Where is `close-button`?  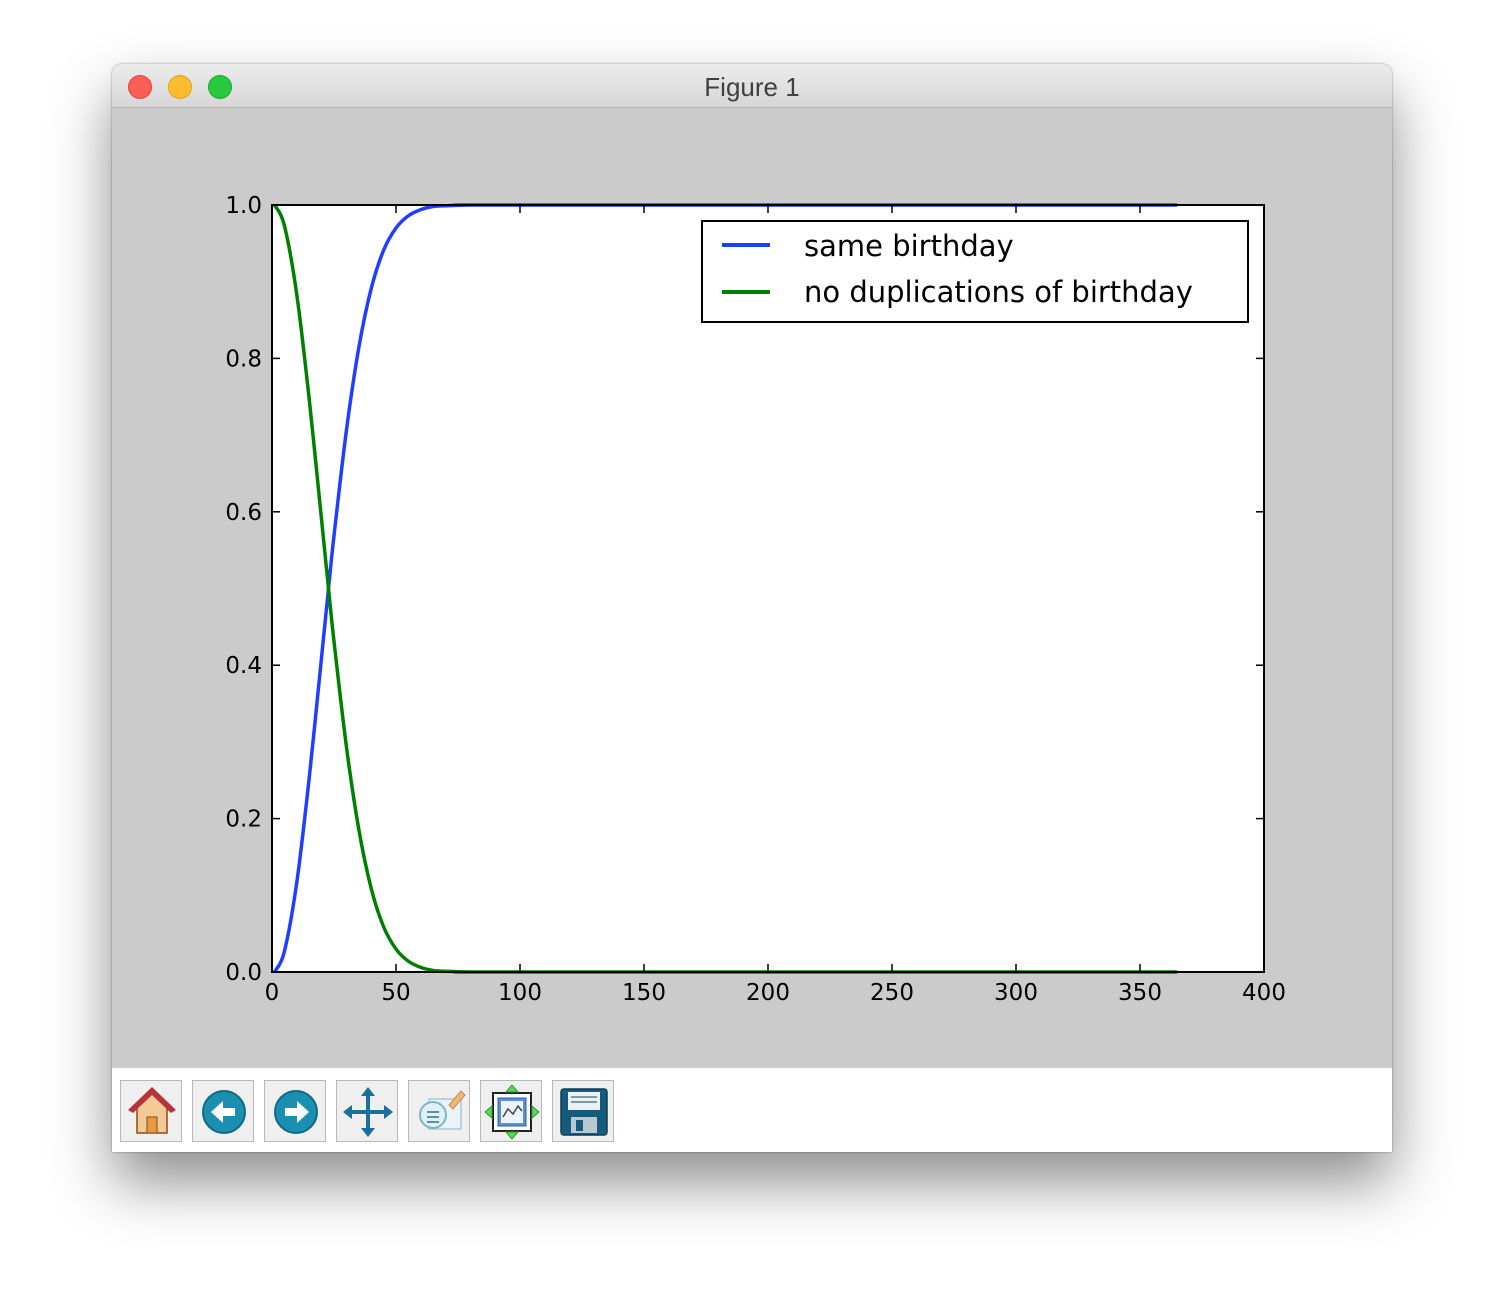
close-button is located at coordinates (140, 87).